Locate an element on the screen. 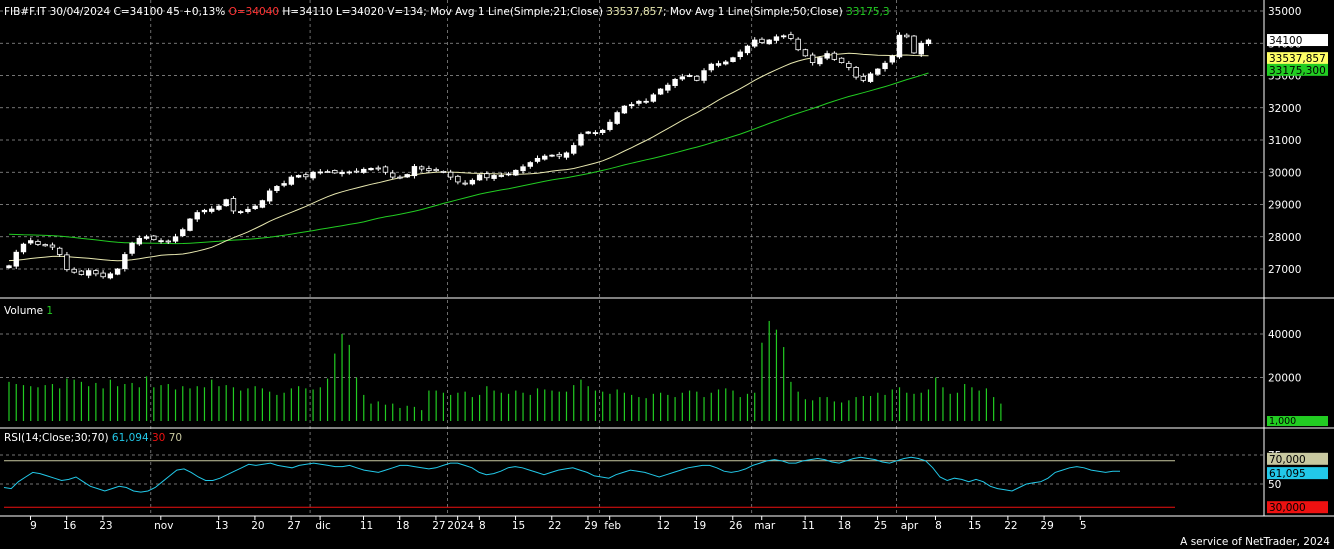  x-tick-label: 22 is located at coordinates (1010, 526).